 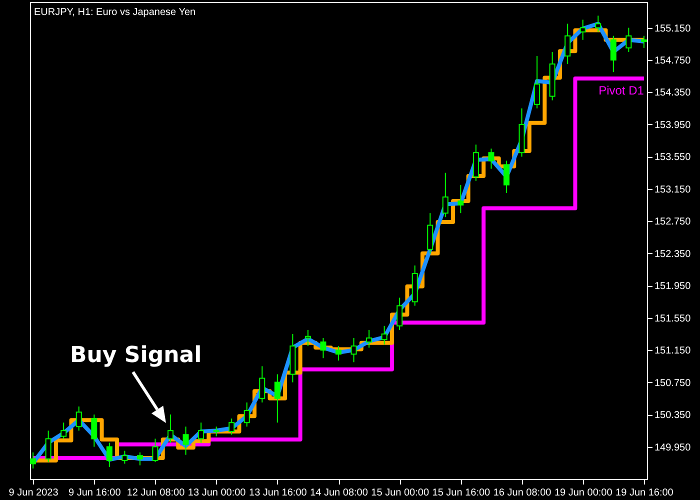 What do you see at coordinates (673, 125) in the screenshot?
I see `y-tick-label: 153.950` at bounding box center [673, 125].